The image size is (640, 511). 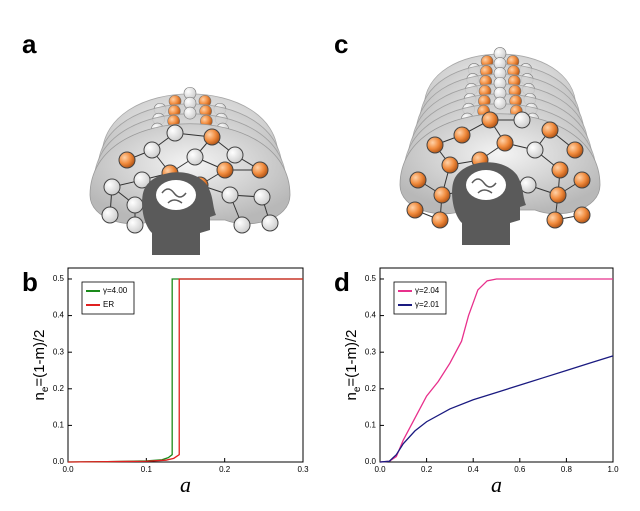 I want to click on legend-label: γ=2.04, so click(x=427, y=290).